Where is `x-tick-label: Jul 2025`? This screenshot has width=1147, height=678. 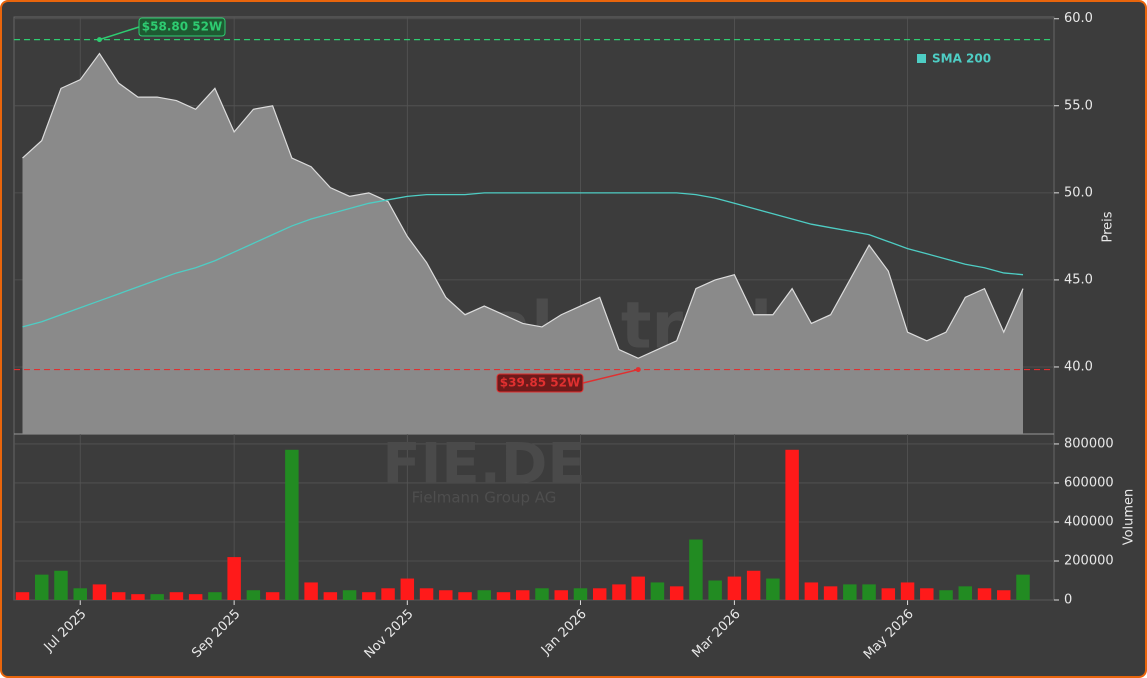
x-tick-label: Jul 2025 is located at coordinates (65, 631).